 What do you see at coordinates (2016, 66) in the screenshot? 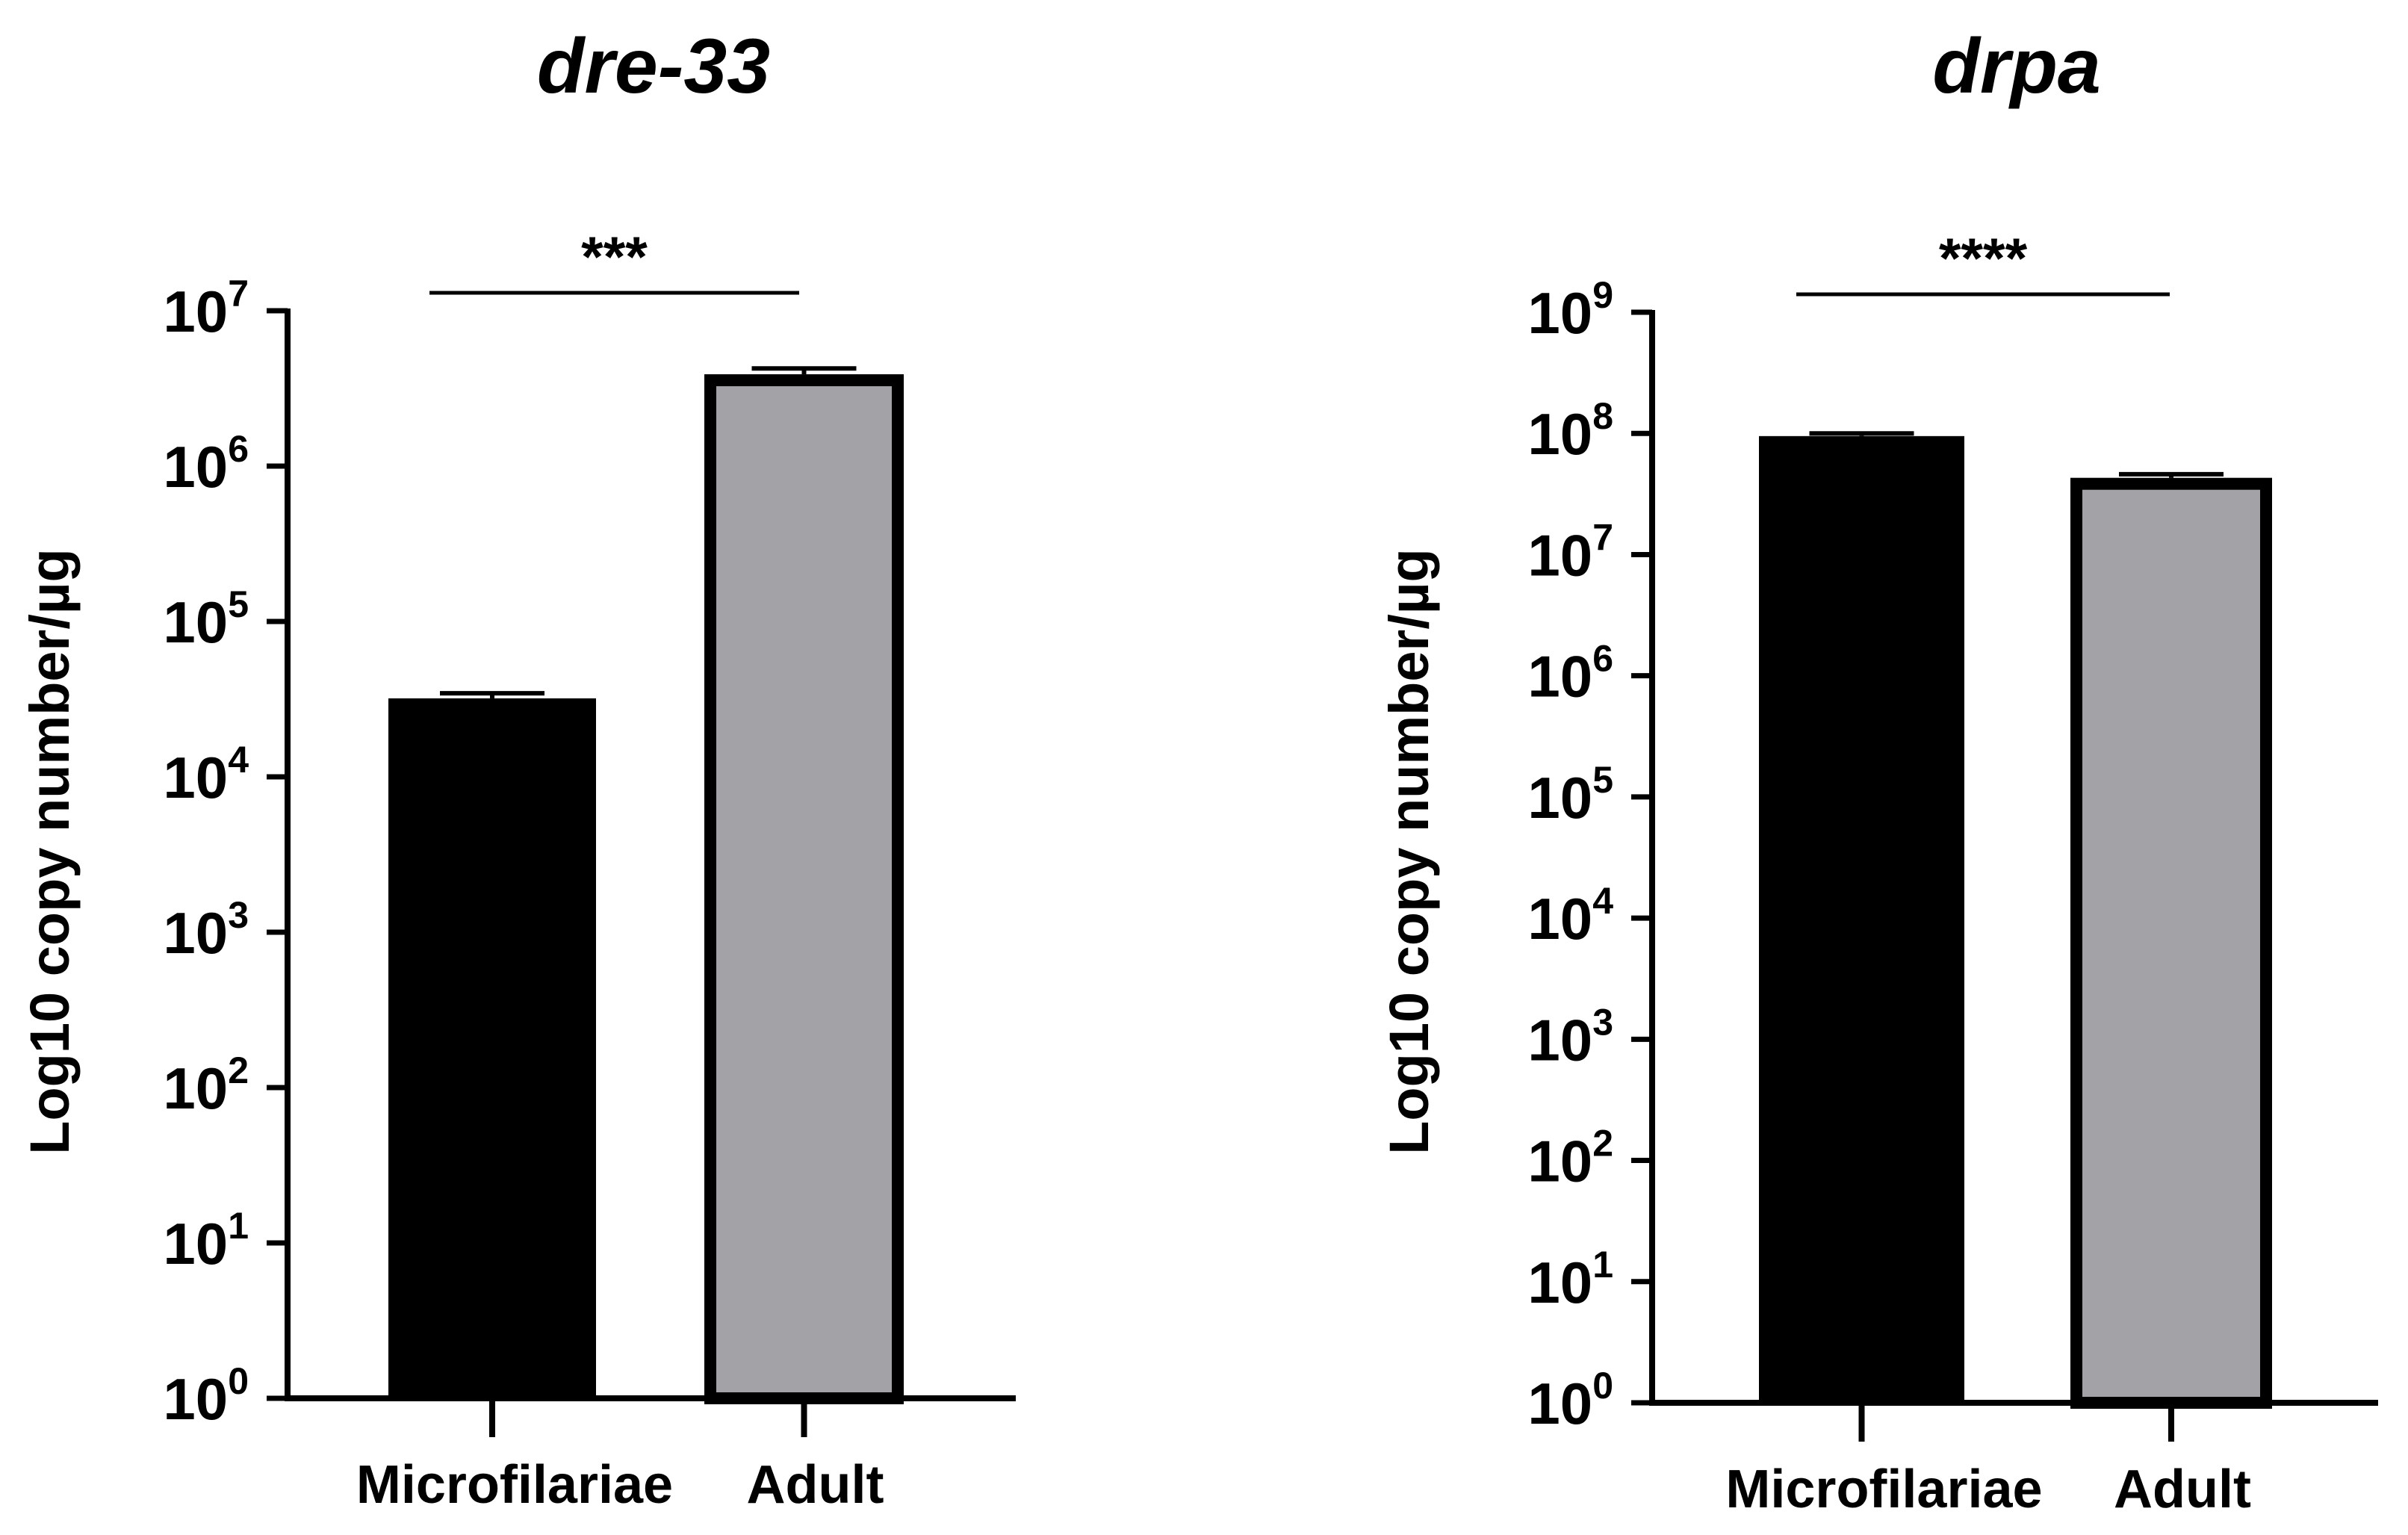
I see `chart-title: drpa` at bounding box center [2016, 66].